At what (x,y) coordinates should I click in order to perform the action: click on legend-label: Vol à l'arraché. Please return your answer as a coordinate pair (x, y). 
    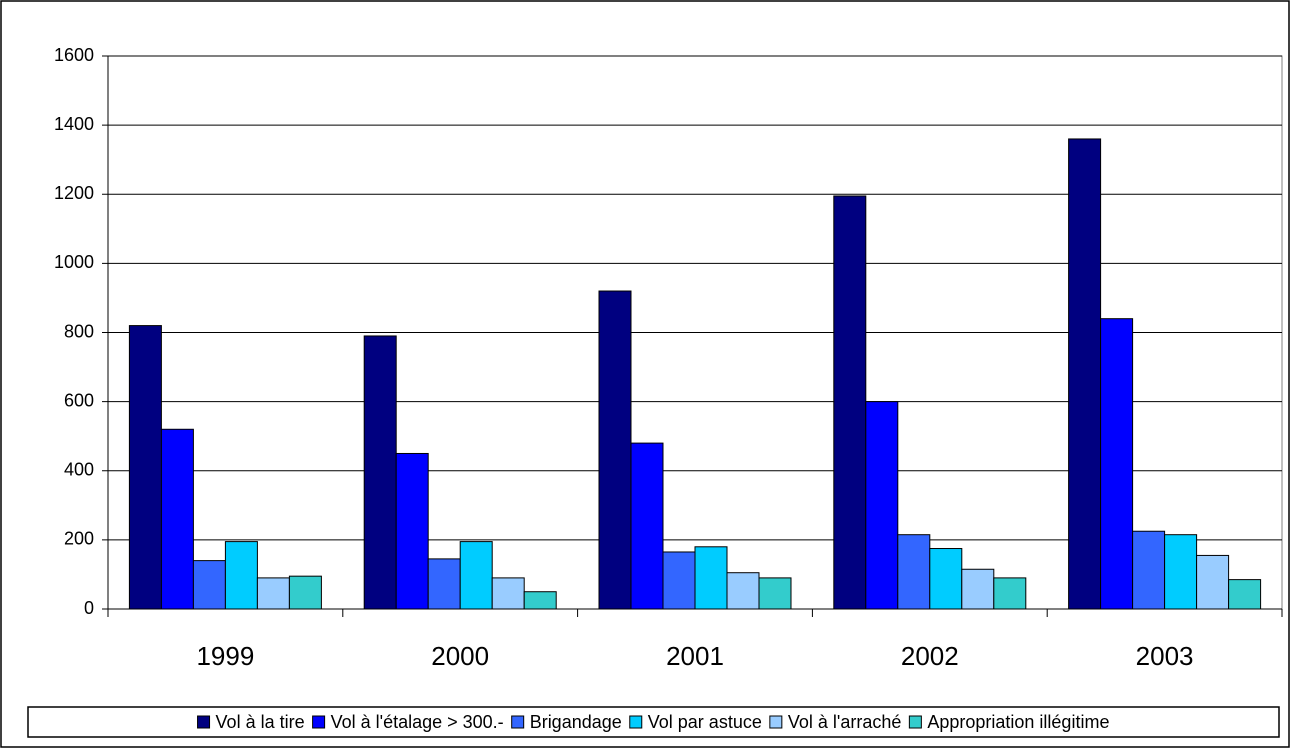
    Looking at the image, I should click on (845, 722).